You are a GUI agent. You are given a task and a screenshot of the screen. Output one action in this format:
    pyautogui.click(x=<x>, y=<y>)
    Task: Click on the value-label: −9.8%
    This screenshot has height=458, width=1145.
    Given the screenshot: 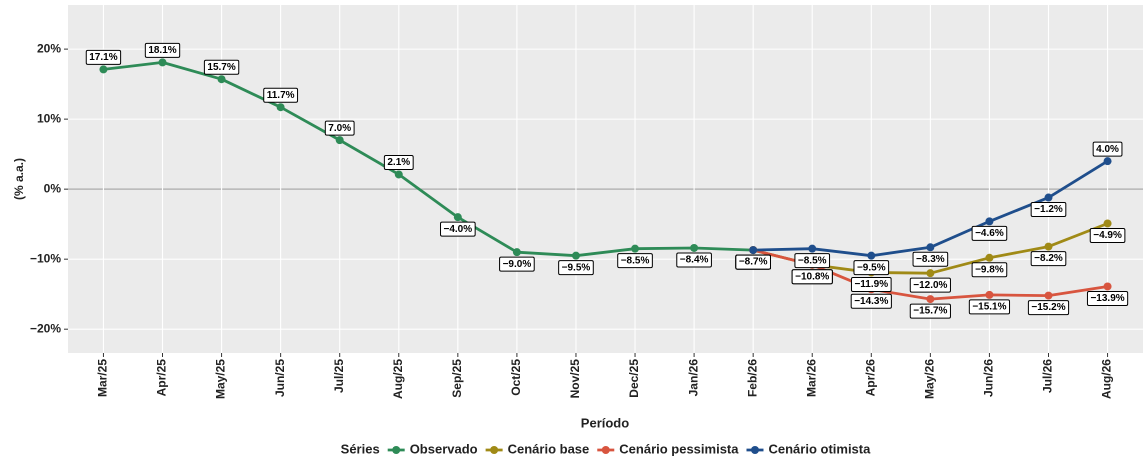 What is the action you would take?
    pyautogui.click(x=989, y=270)
    